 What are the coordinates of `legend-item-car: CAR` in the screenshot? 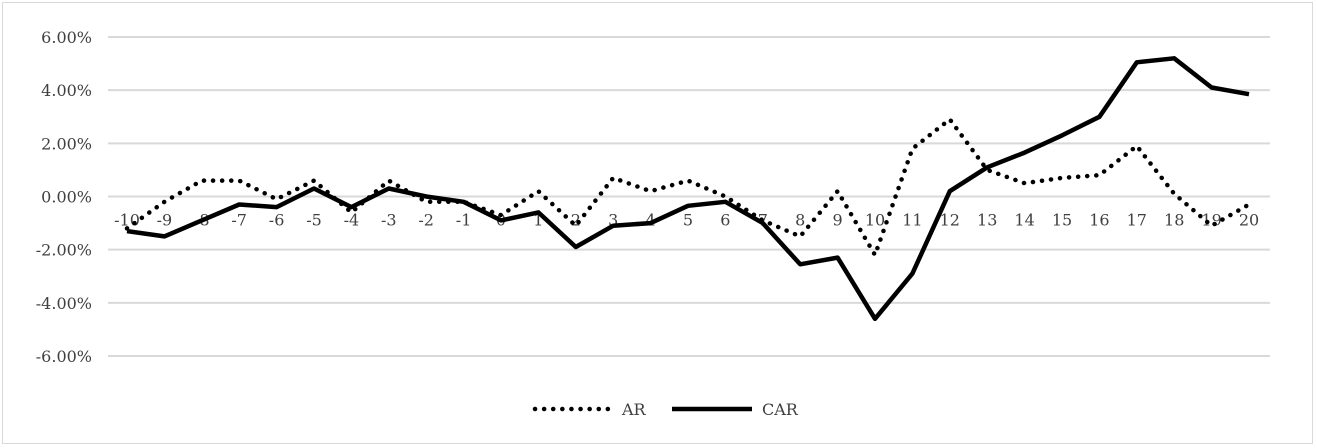 It's located at (735, 409).